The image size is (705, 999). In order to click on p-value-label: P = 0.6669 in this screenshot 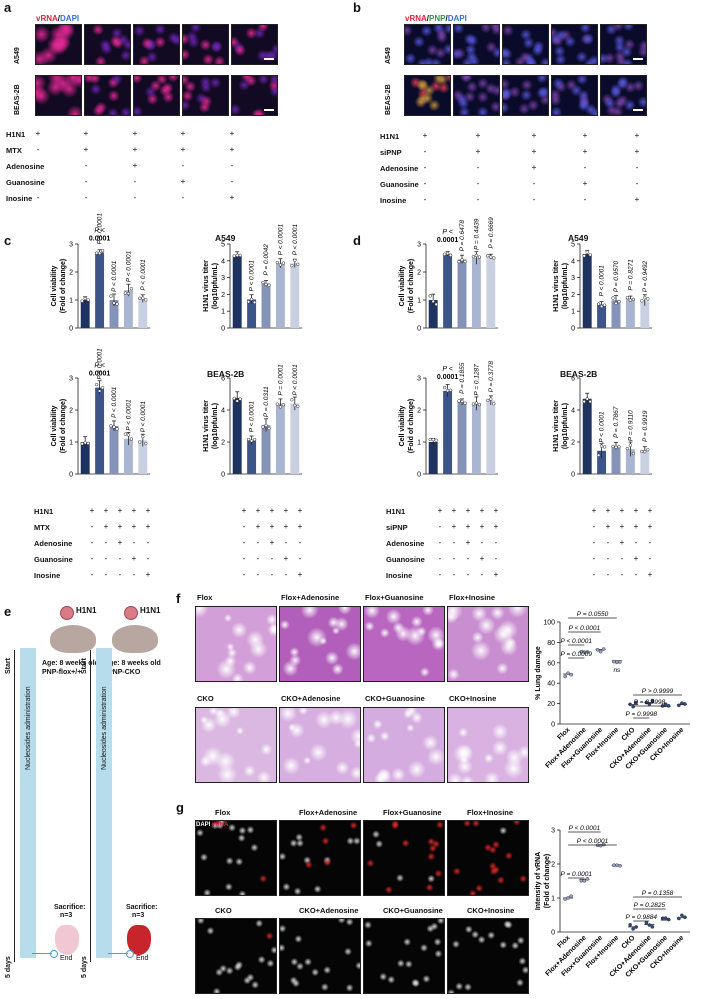, I will do `click(491, 233)`.